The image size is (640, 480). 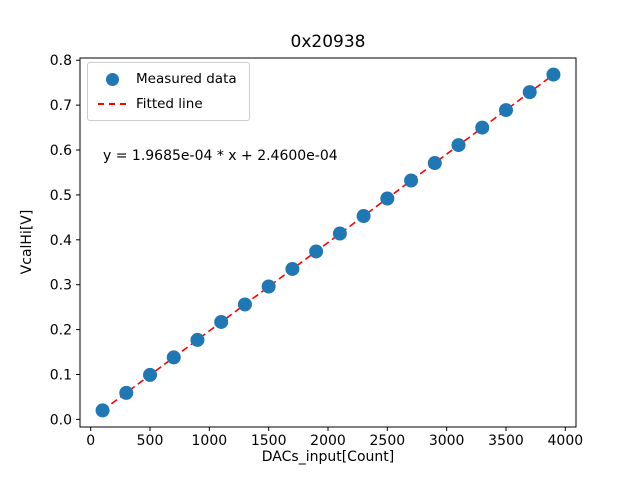 I want to click on legend-entry-measured-data: Measured data, so click(x=167, y=79).